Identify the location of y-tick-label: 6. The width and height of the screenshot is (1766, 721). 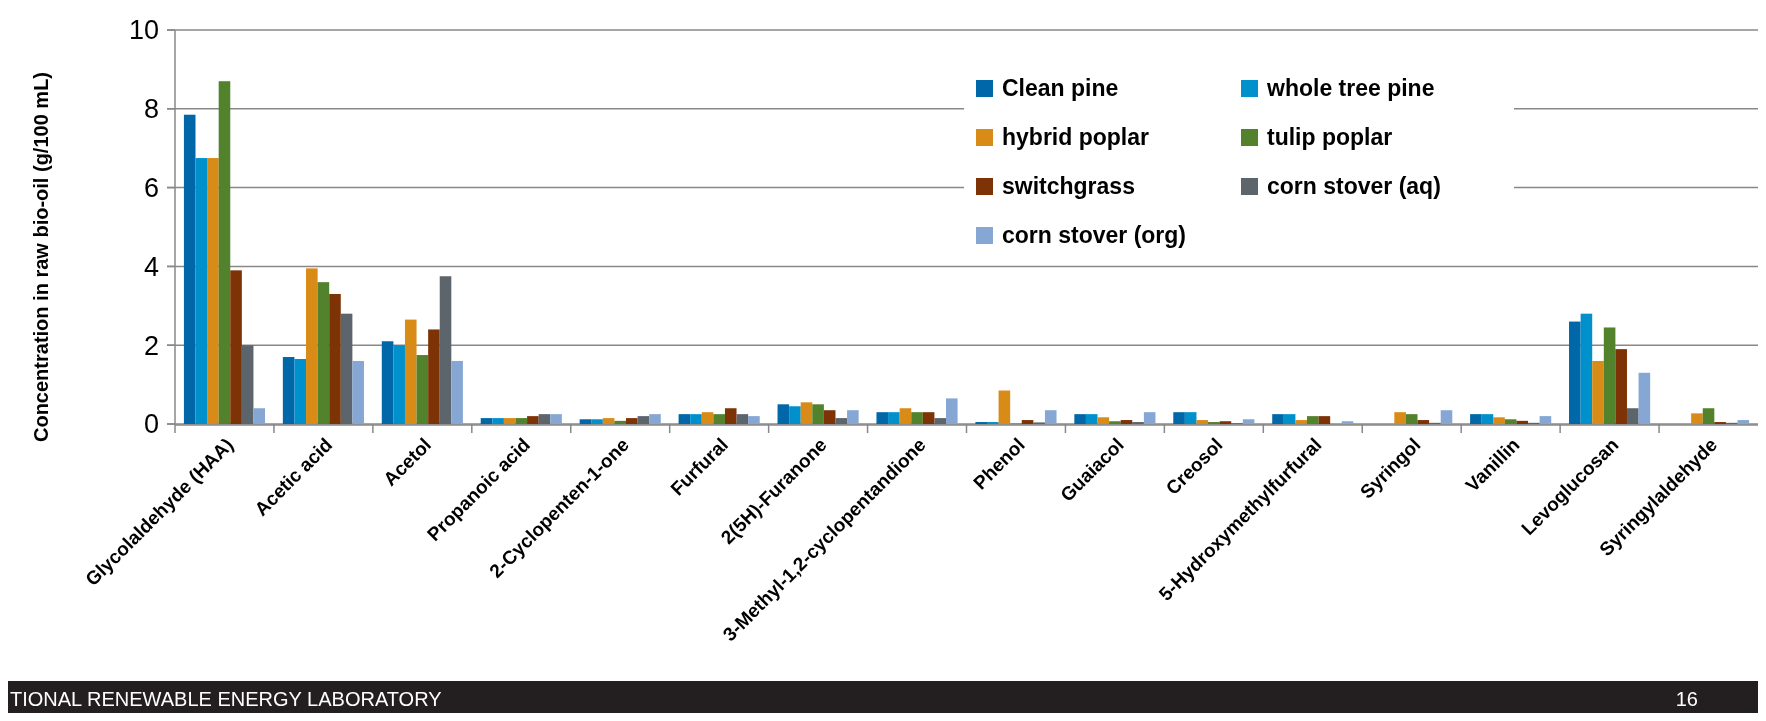
(151, 188).